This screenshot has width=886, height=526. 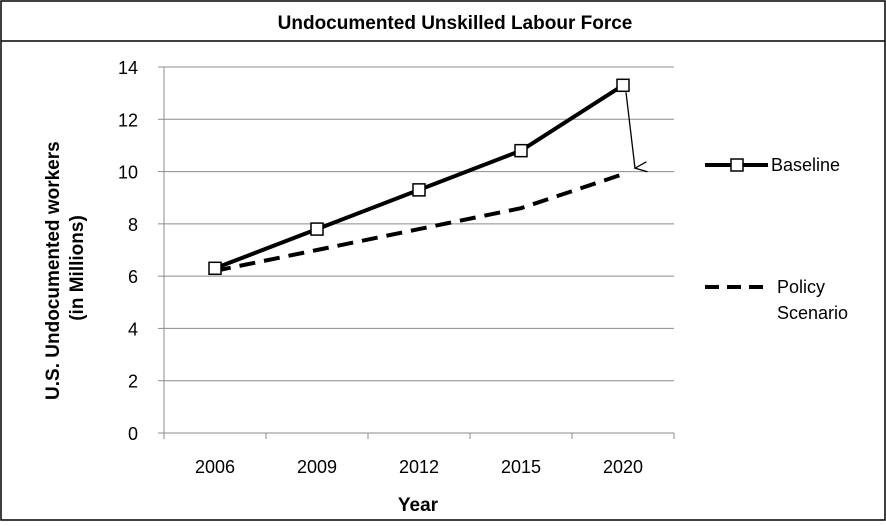 I want to click on annotations, so click(x=630, y=130).